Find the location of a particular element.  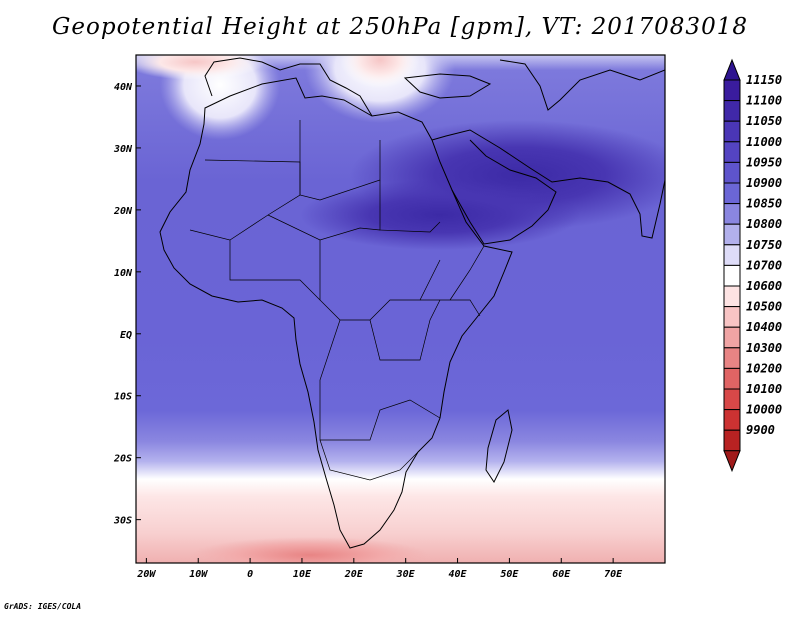

colorbar-label: 9900 is located at coordinates (760, 430).